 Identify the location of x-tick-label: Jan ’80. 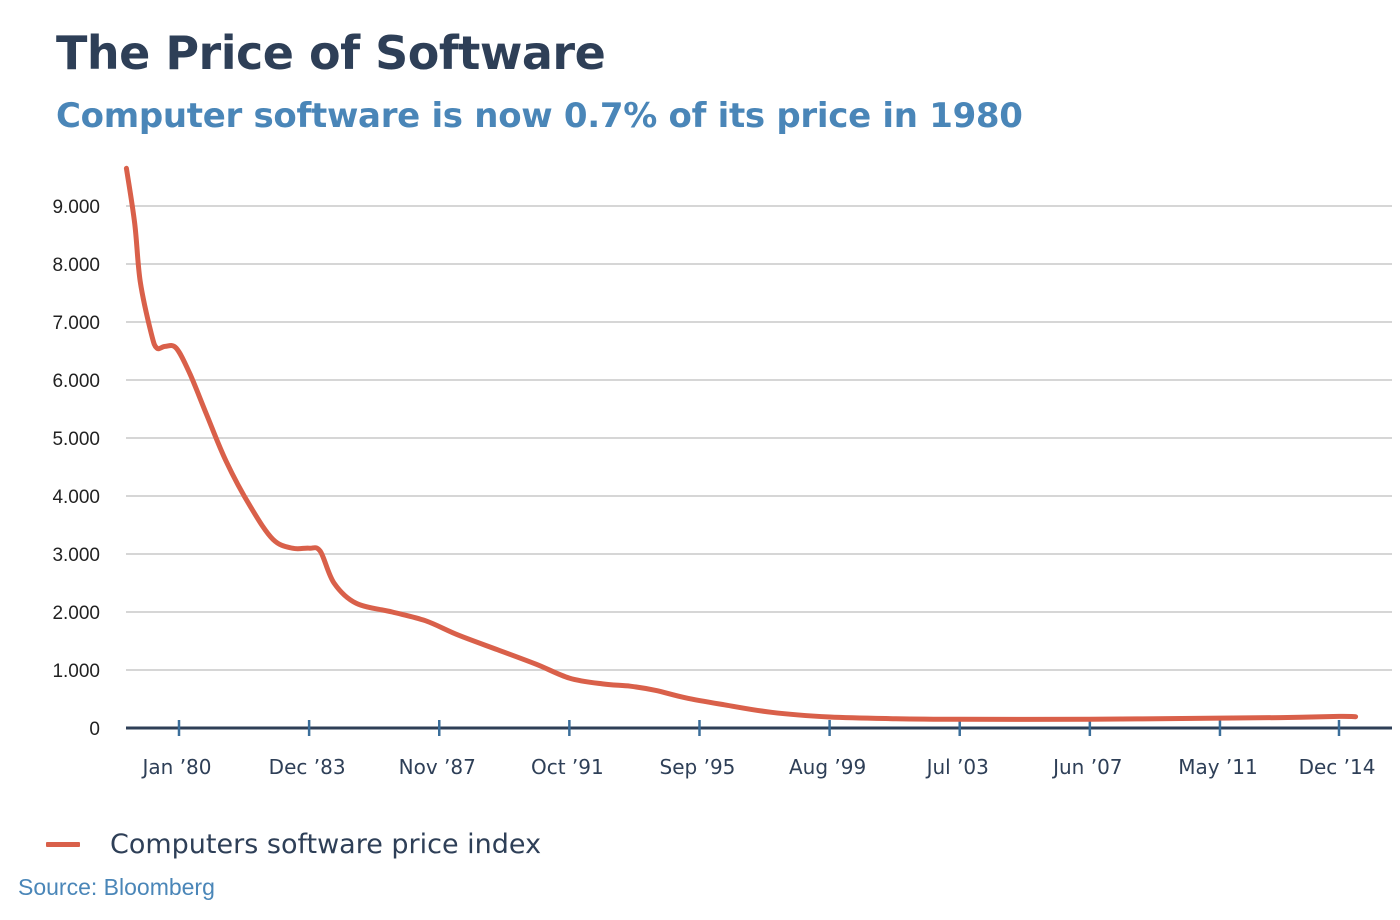
(176, 767).